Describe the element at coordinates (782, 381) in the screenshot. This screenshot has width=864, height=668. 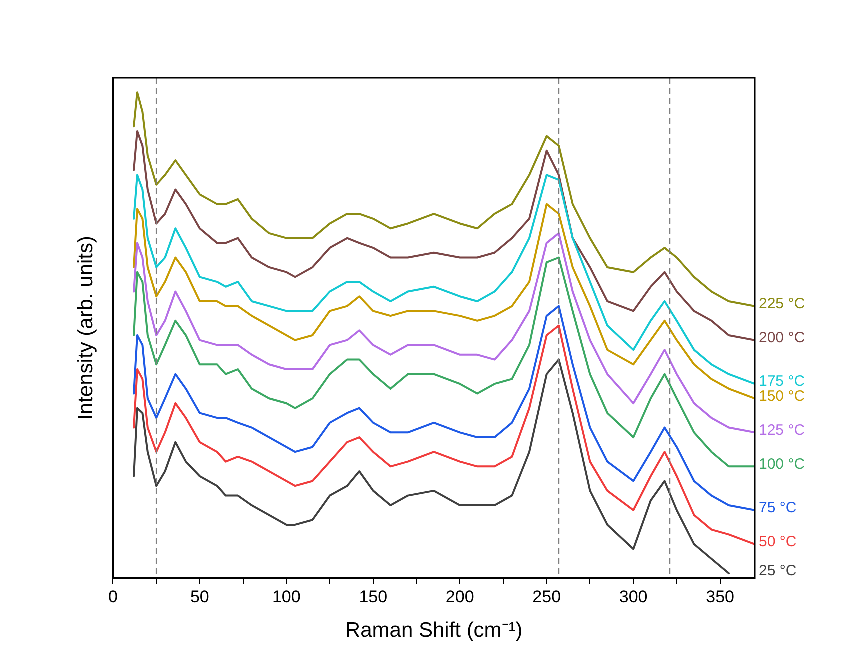
I see `series-label: 175 °C` at that location.